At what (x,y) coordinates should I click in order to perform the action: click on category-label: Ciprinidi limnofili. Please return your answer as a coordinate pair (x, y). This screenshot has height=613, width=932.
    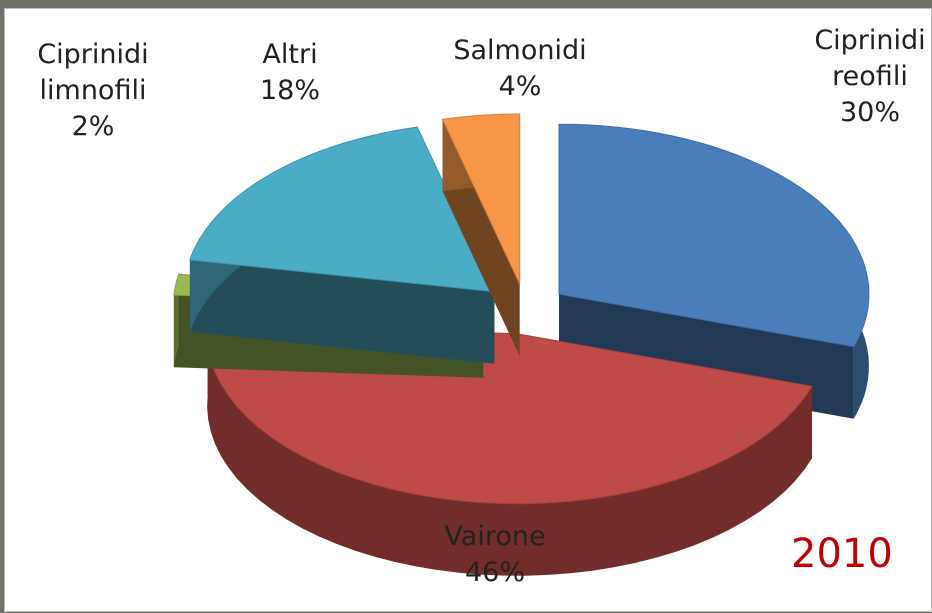
    Looking at the image, I should click on (93, 72).